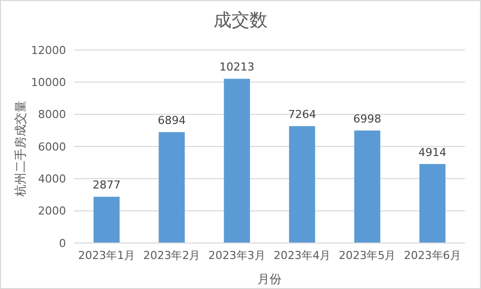 Image resolution: width=481 pixels, height=289 pixels. Describe the element at coordinates (48, 83) in the screenshot. I see `y-tick-label: 10000` at that location.